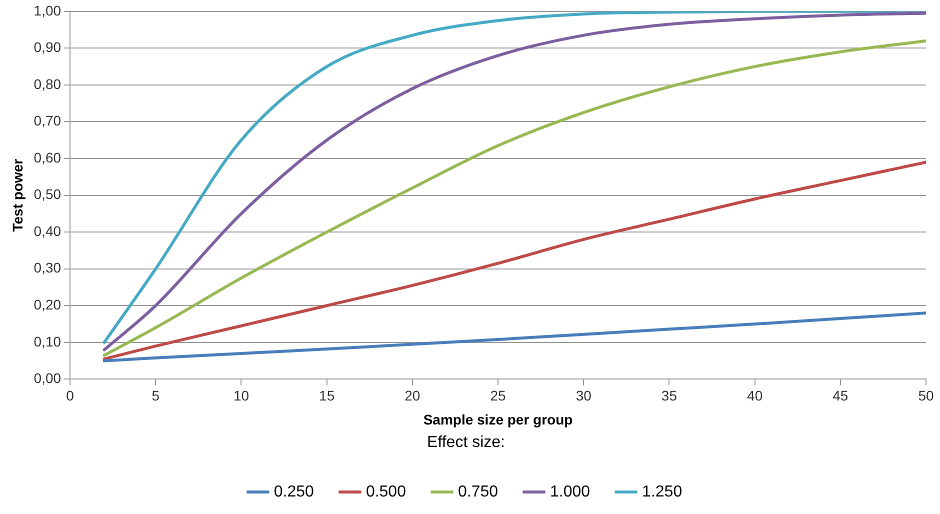 Image resolution: width=940 pixels, height=514 pixels. I want to click on x-axis-title: Sample size per group, so click(498, 419).